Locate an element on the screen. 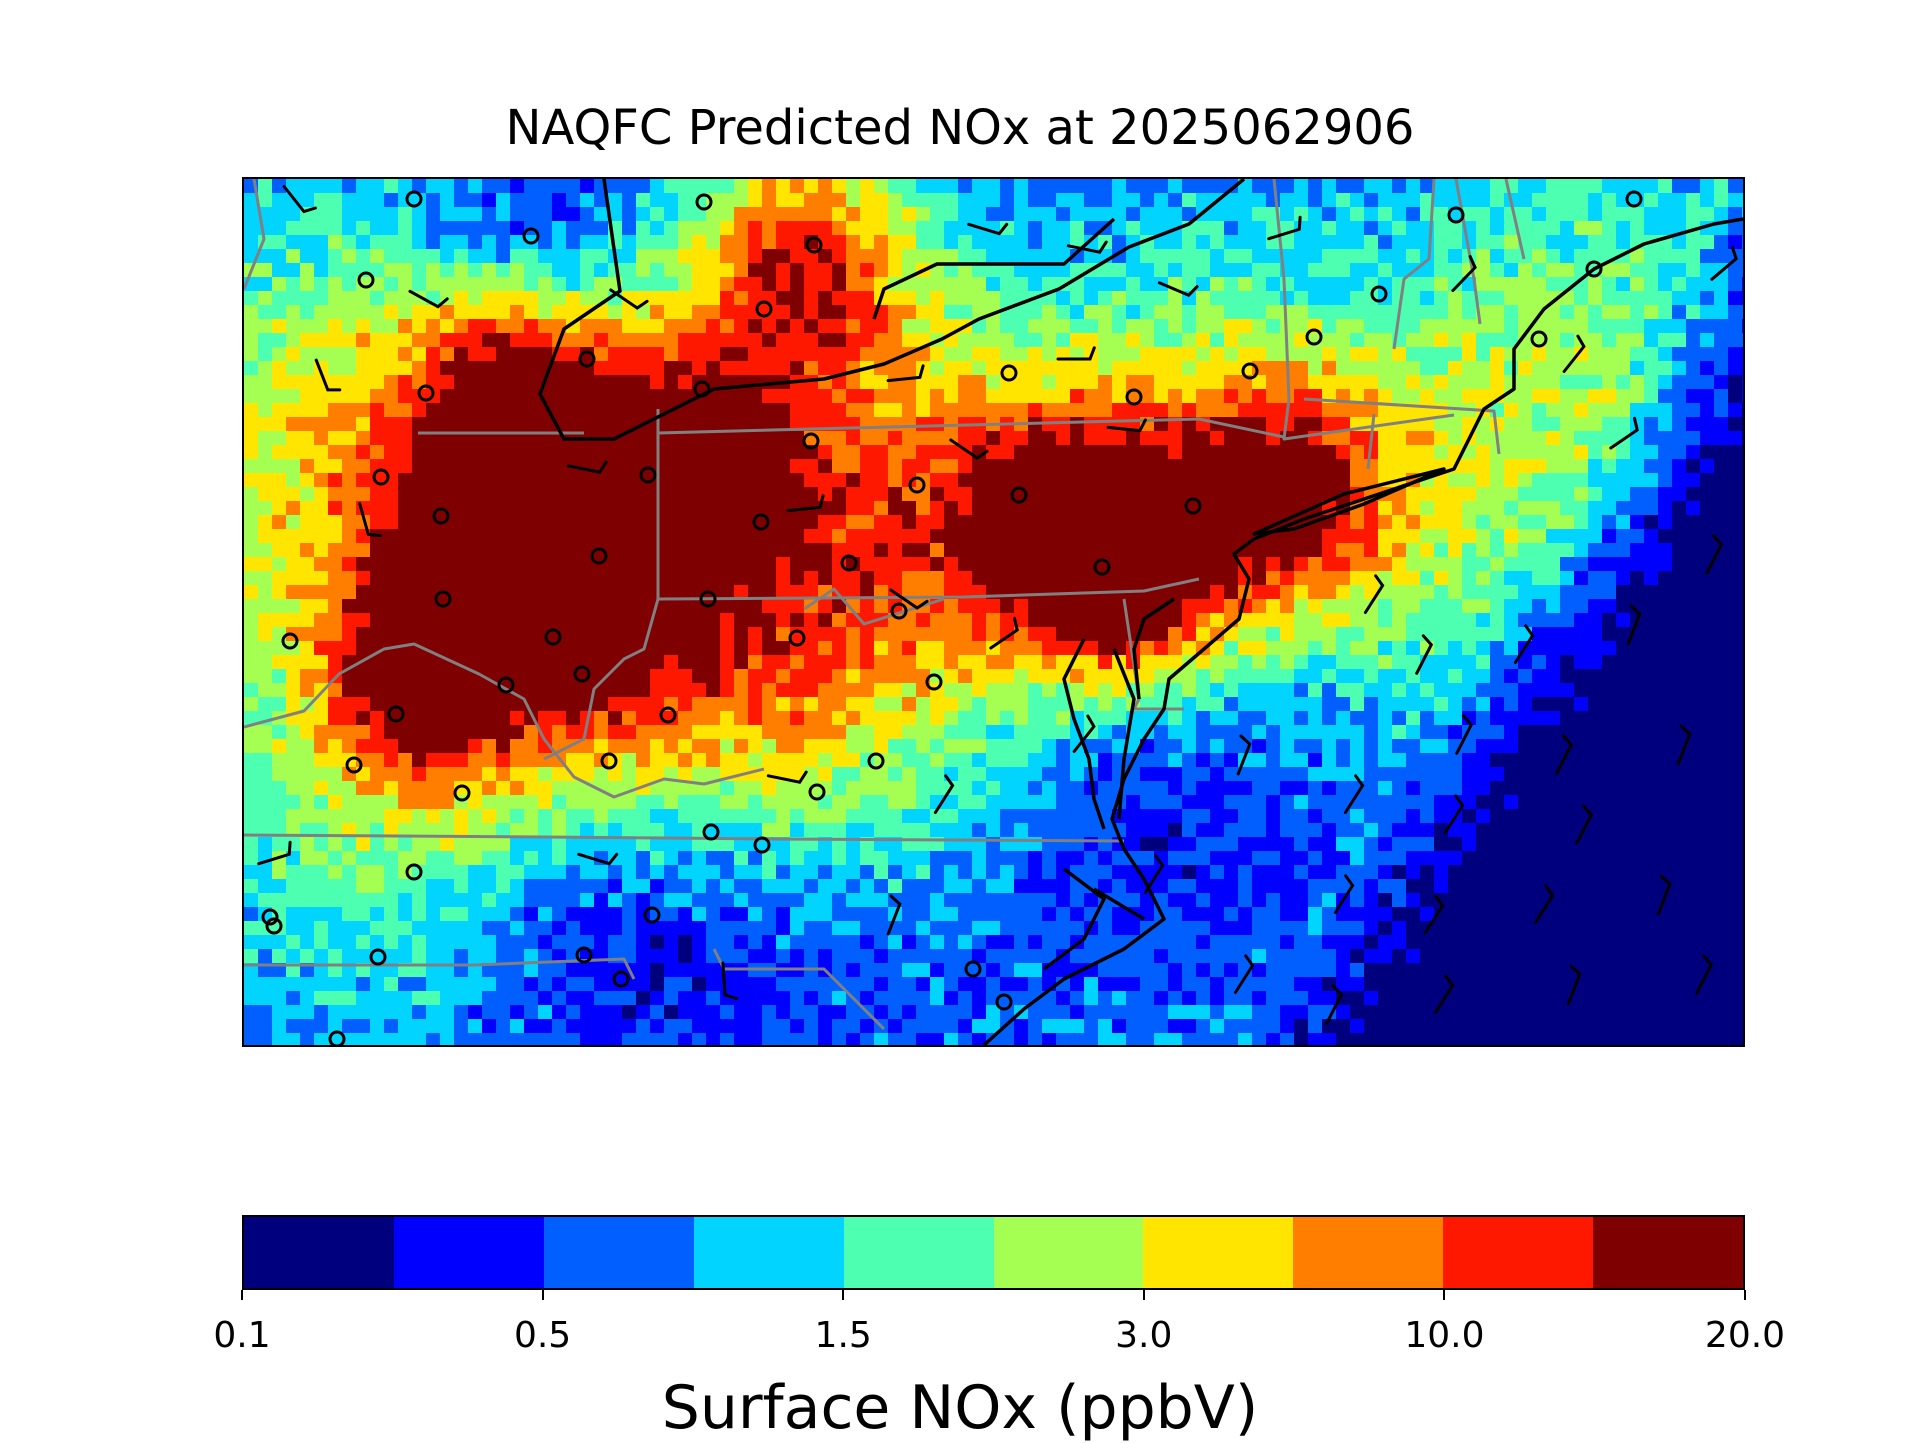 The width and height of the screenshot is (1920, 1443). colorbar-tick-label: 10.0 is located at coordinates (1444, 1336).